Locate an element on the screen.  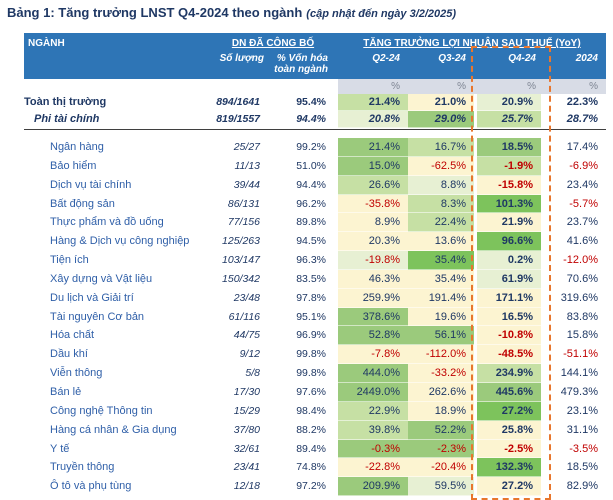
column-group-growth: TĂNG TRƯỞNG LỢI NHUẬN SAU THUẾ (YoY) is located at coordinates (472, 43).